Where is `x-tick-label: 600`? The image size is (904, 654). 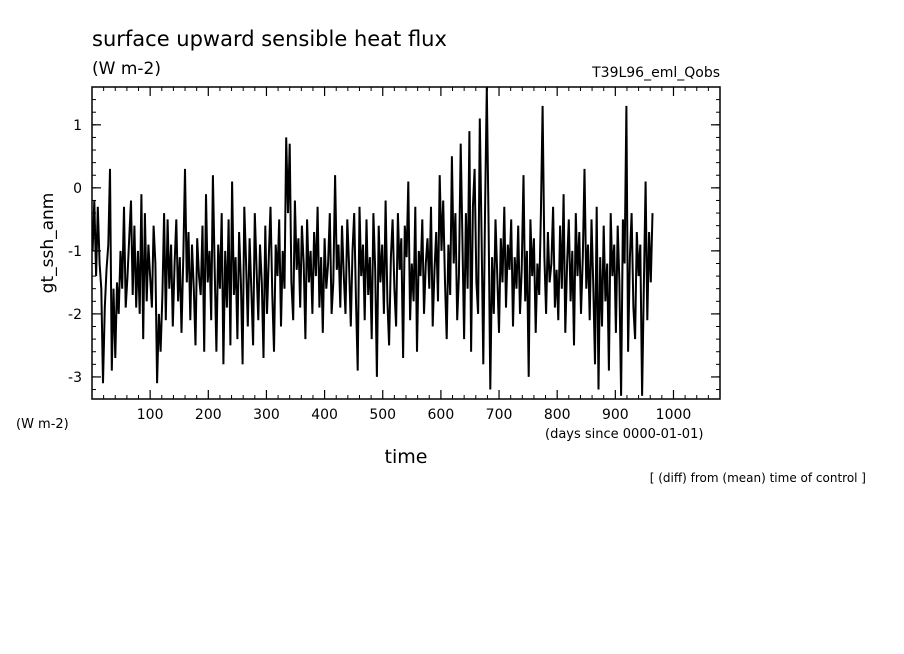
x-tick-label: 600 is located at coordinates (441, 415).